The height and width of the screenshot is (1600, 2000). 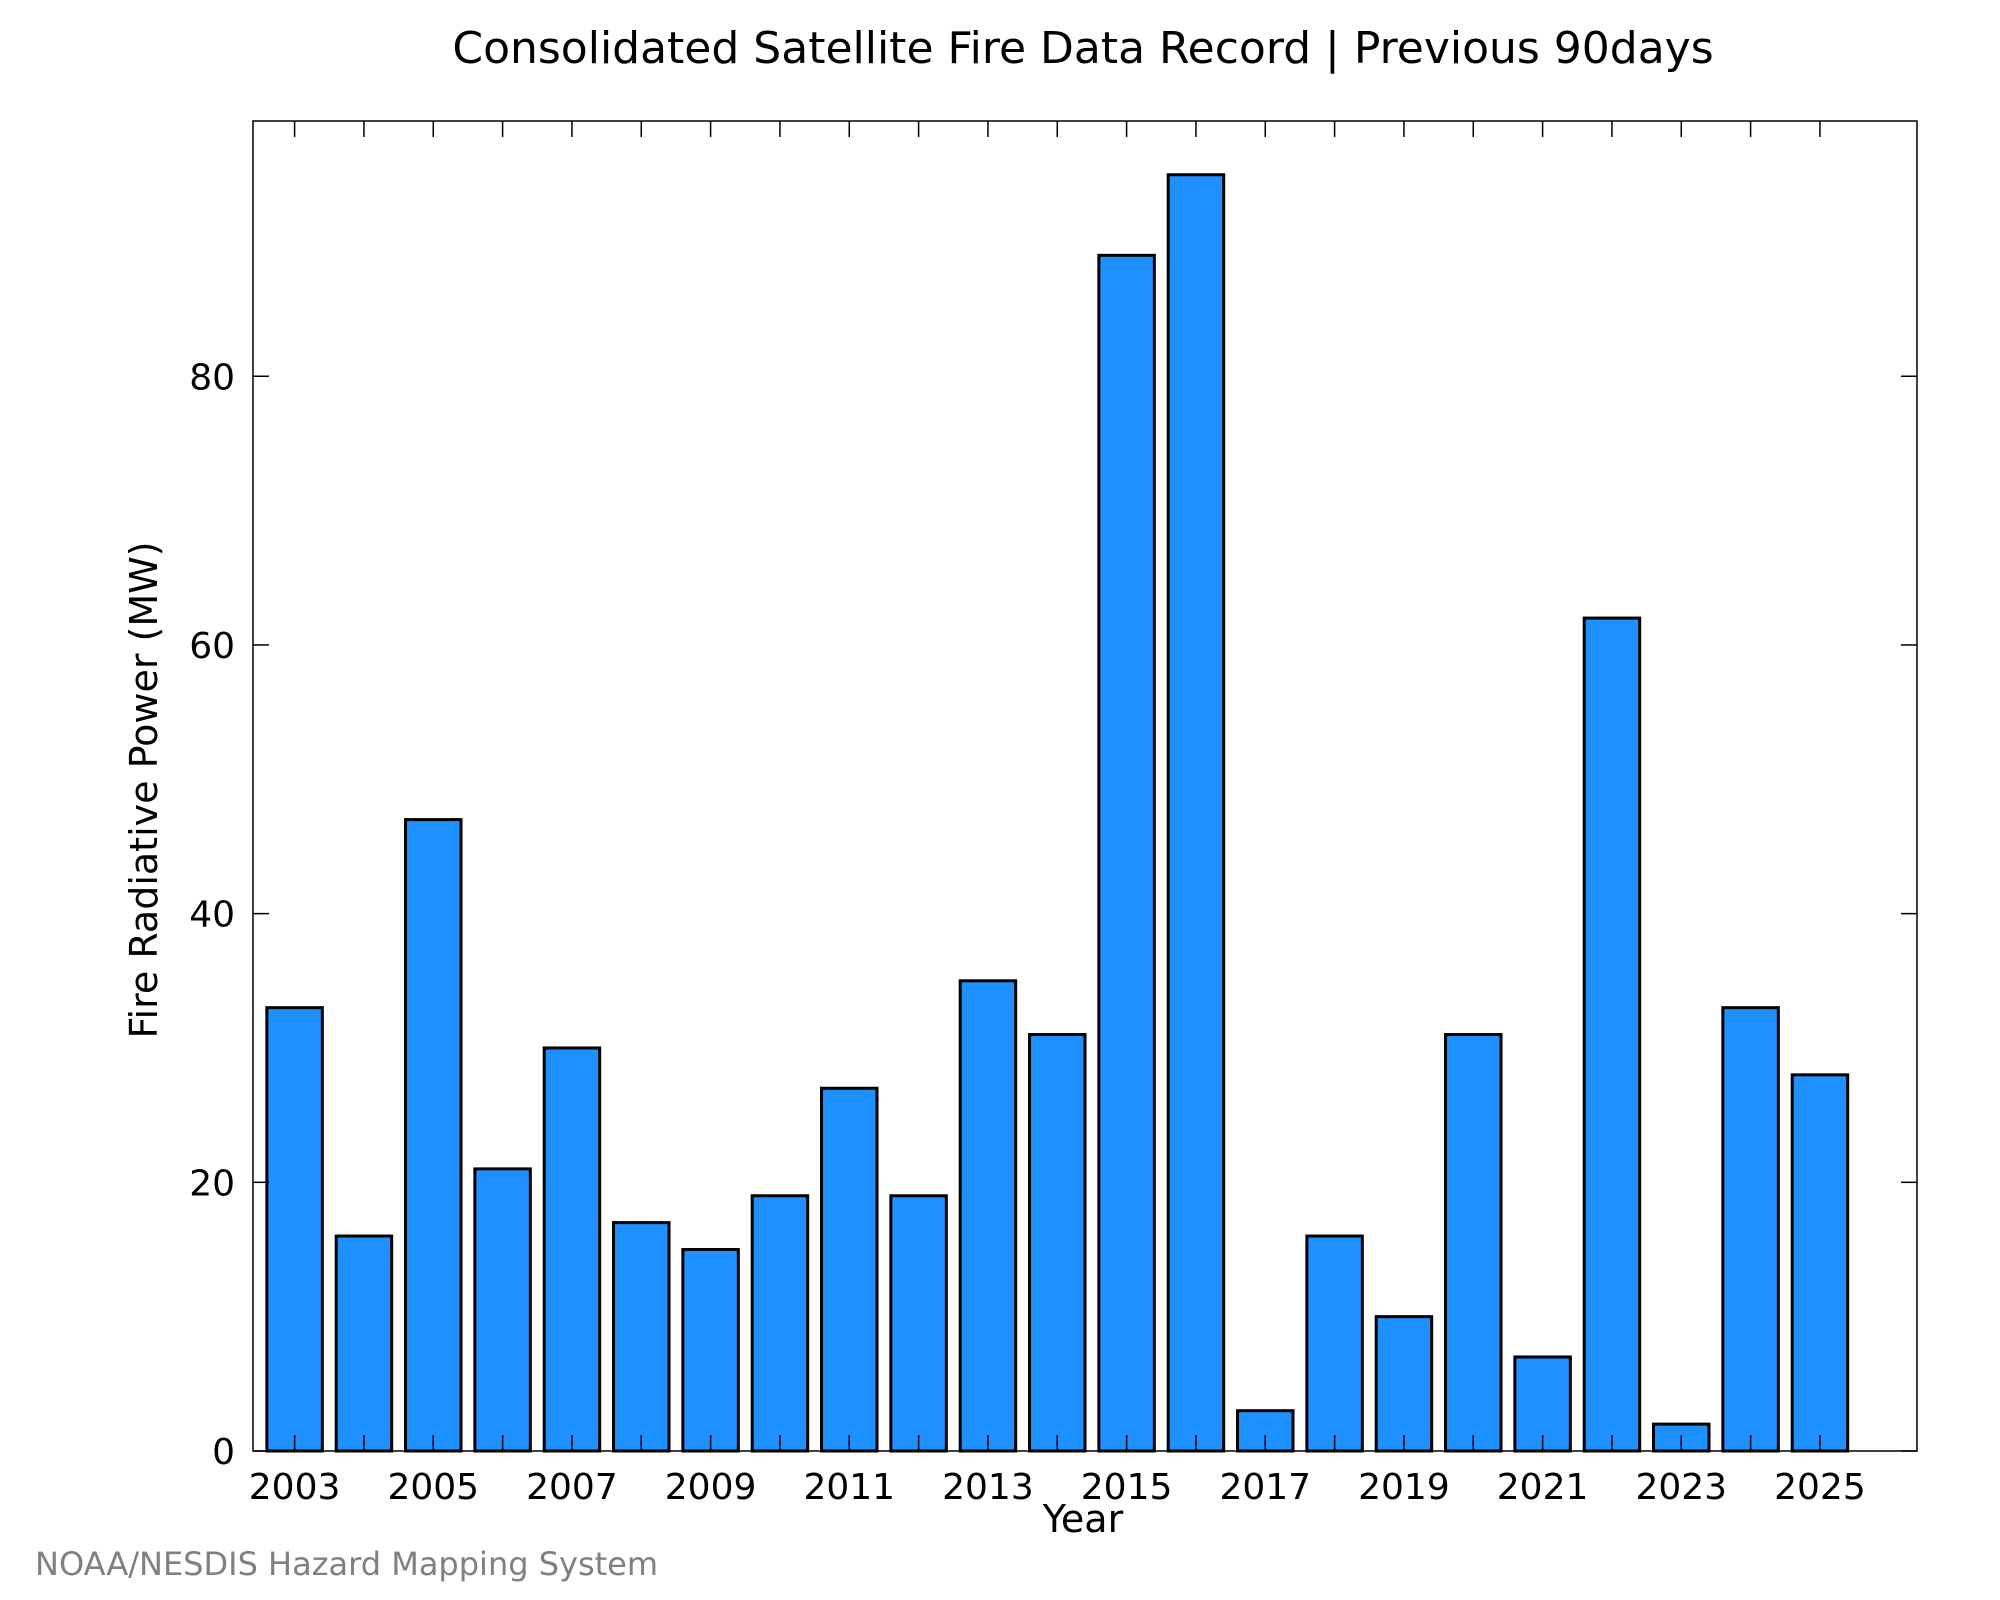 What do you see at coordinates (1750, 1229) in the screenshot?
I see `bar-2024` at bounding box center [1750, 1229].